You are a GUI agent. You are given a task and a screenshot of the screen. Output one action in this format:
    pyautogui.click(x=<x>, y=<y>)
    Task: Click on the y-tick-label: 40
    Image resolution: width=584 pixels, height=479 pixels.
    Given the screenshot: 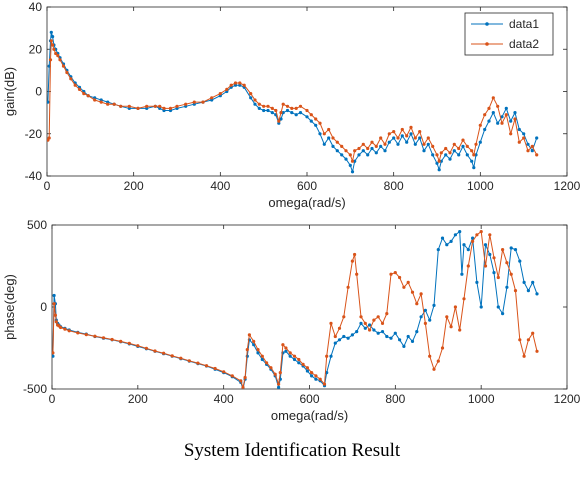 What is the action you would take?
    pyautogui.click(x=36, y=7)
    